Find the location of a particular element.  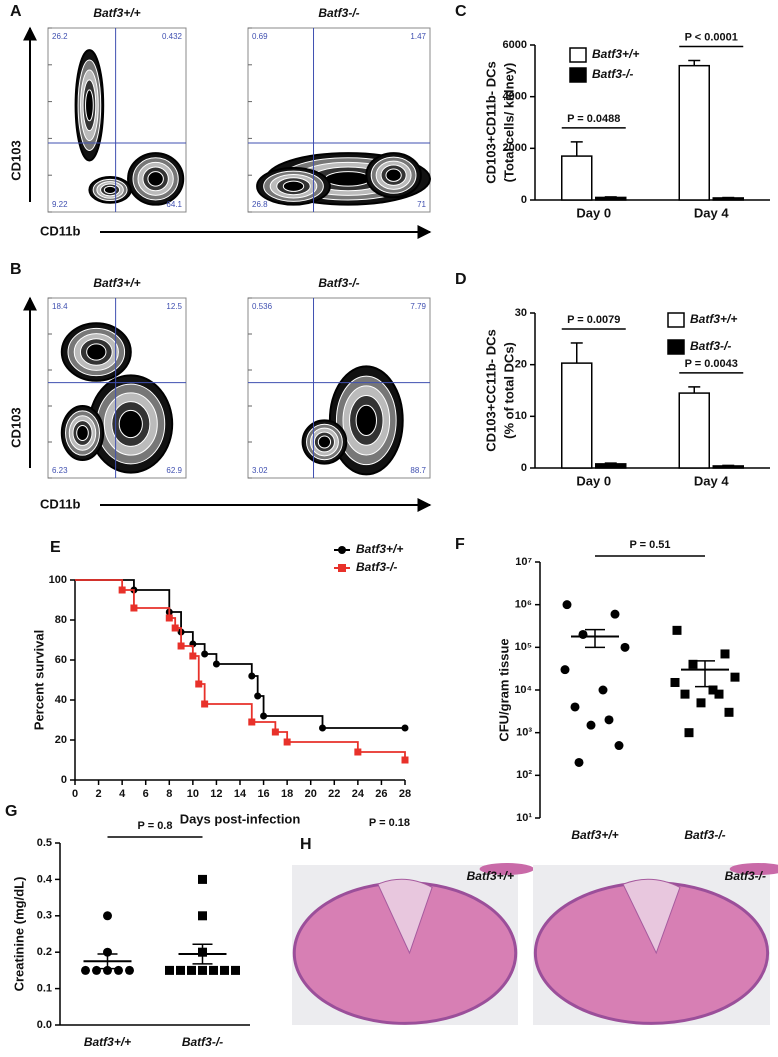

legend-swatch is located at coordinates (676, 347).